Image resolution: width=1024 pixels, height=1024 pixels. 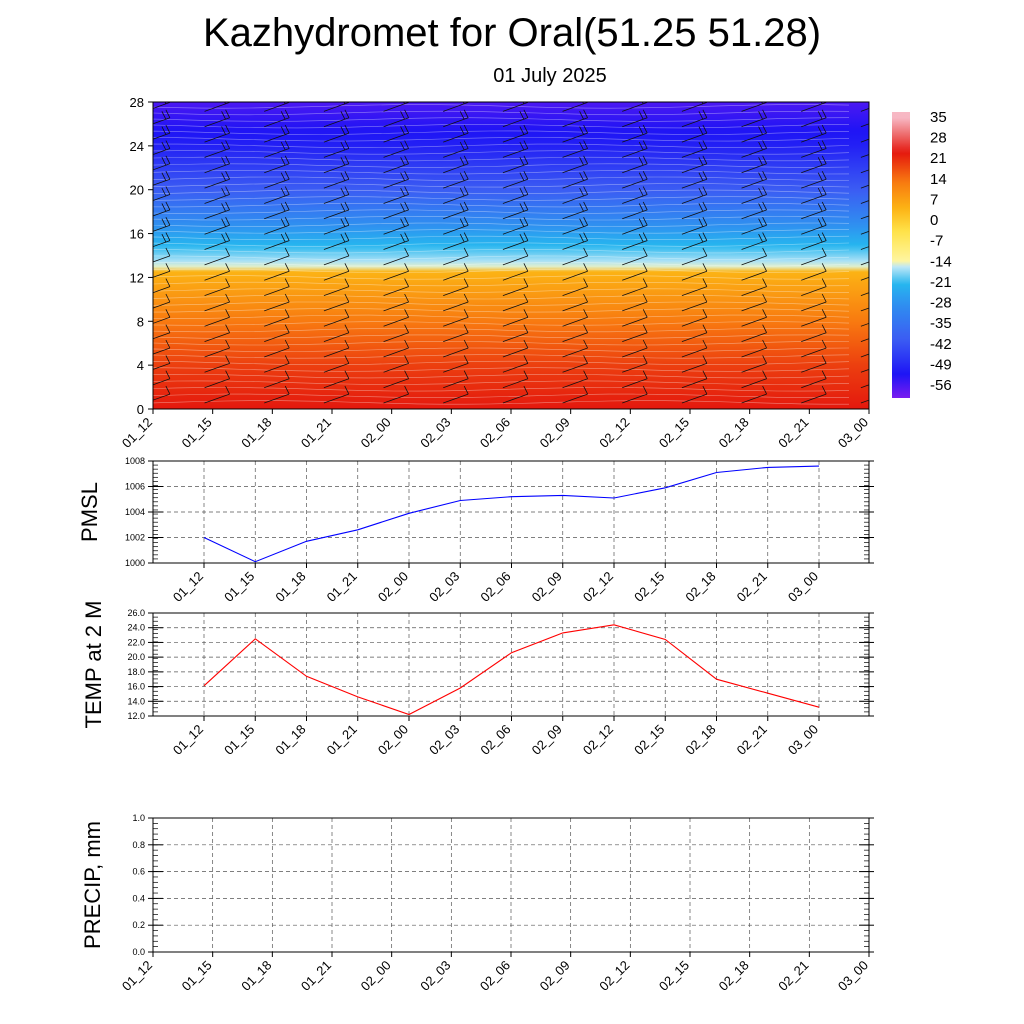 I want to click on temp2m-frame, so click(x=511, y=664).